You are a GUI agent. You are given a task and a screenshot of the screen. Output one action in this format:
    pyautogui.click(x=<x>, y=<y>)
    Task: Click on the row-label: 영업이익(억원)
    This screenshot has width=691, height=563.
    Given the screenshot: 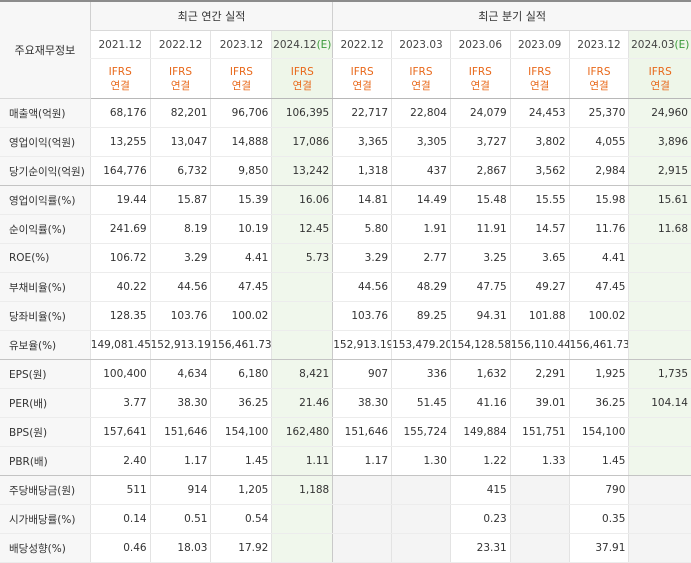 What is the action you would take?
    pyautogui.click(x=45, y=142)
    